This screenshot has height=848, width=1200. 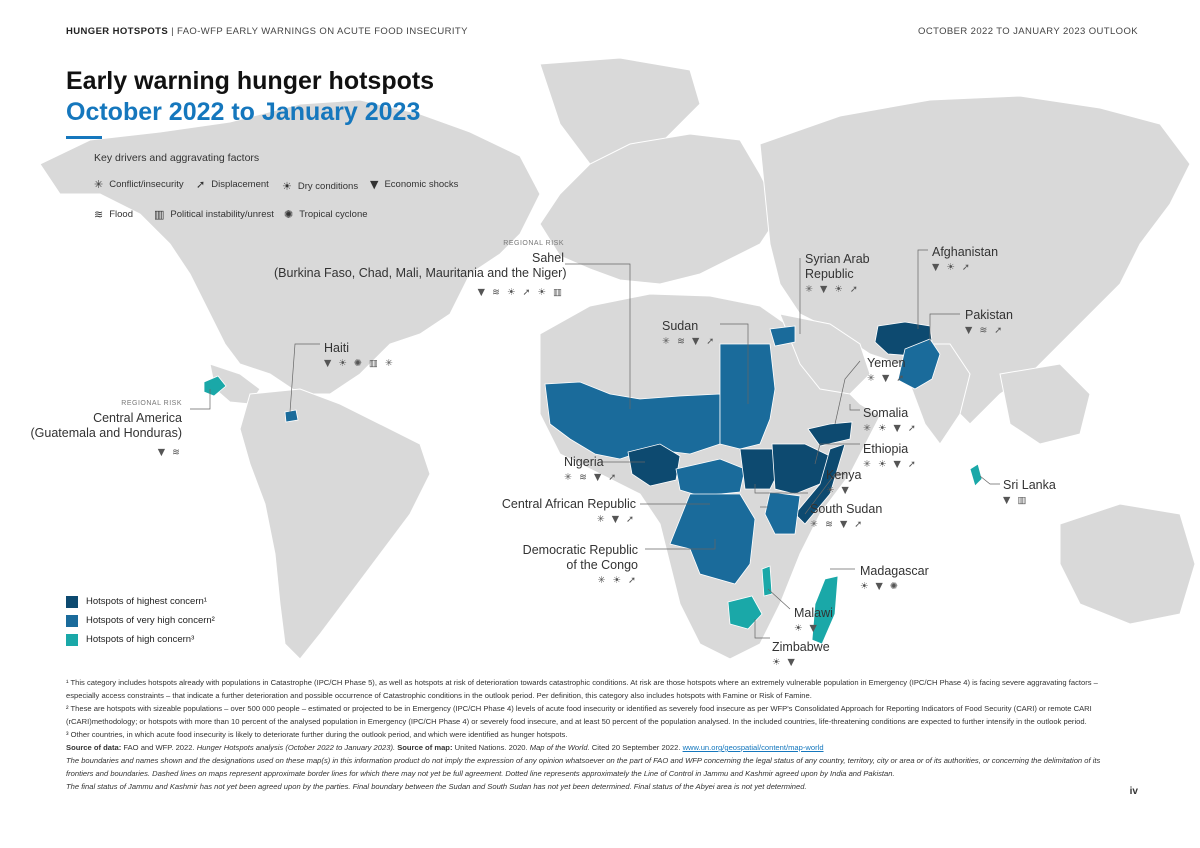 I want to click on label-ethiopia: Ethiopia ✳ ☀ ▼ ➚, so click(x=890, y=457).